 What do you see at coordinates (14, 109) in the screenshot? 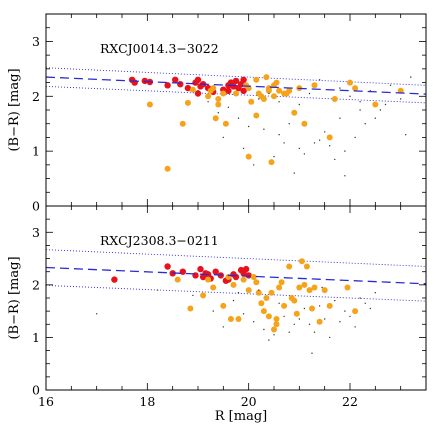
I see `y-axis-label: (B−R) [mag]` at bounding box center [14, 109].